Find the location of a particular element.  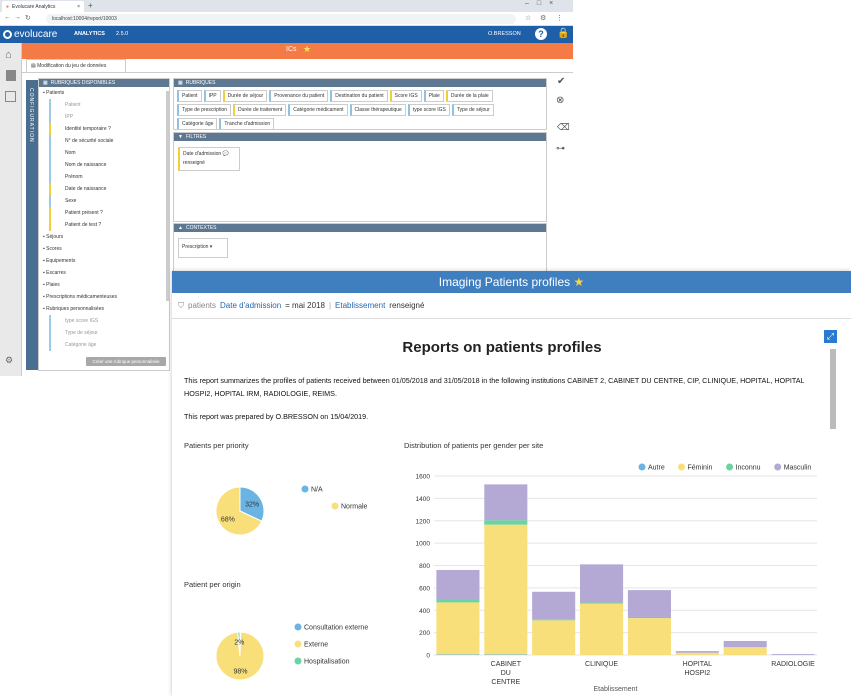

field-item: Patient is located at coordinates (109, 105).